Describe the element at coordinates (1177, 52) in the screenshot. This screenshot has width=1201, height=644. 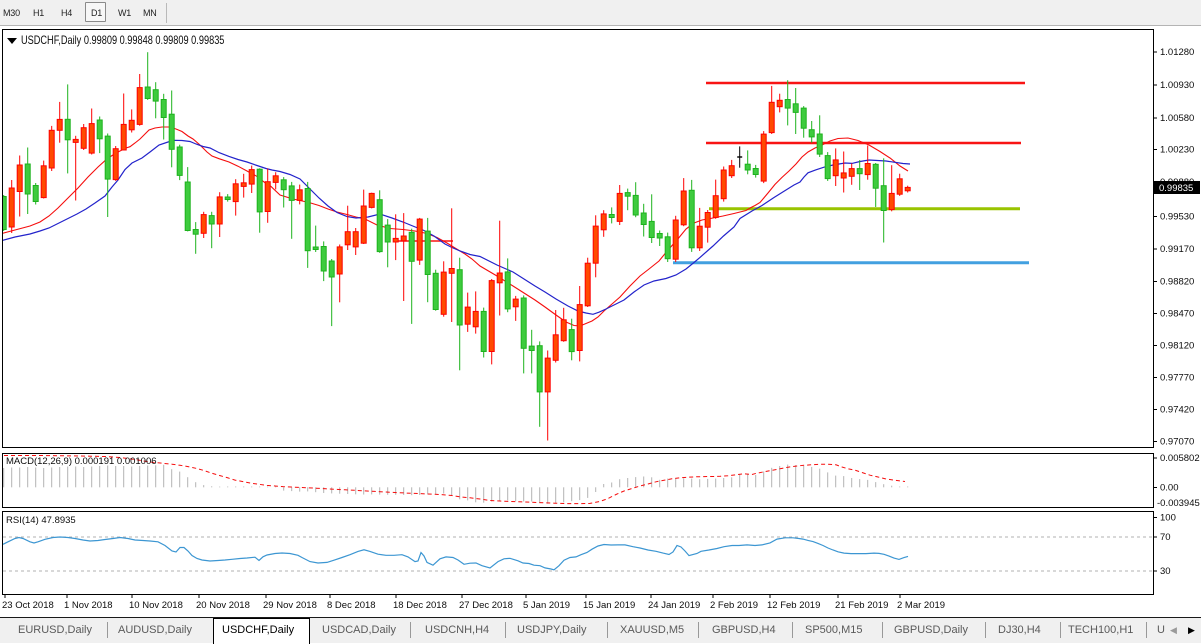
I see `svg-text: 1.01280` at that location.